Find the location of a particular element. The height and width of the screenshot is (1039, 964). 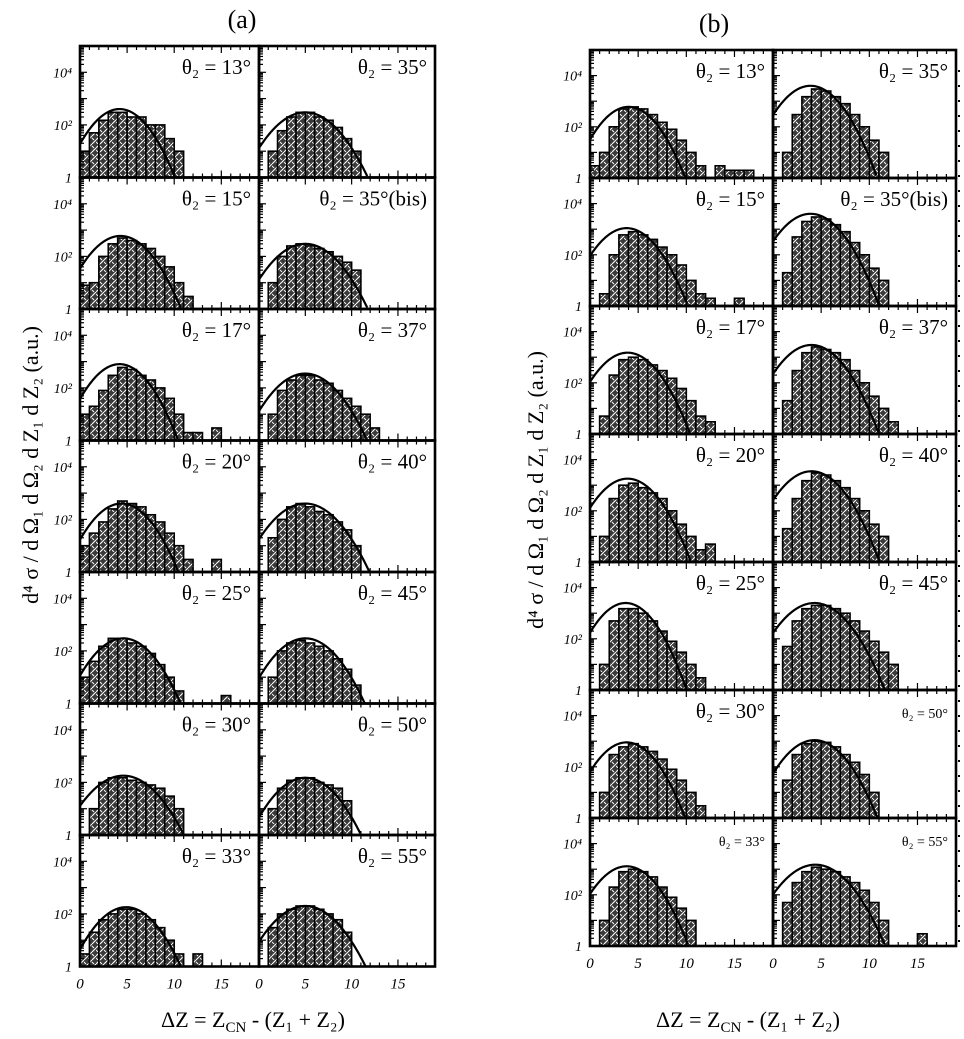

model-curve-a-c1-r6 is located at coordinates (312, 935).